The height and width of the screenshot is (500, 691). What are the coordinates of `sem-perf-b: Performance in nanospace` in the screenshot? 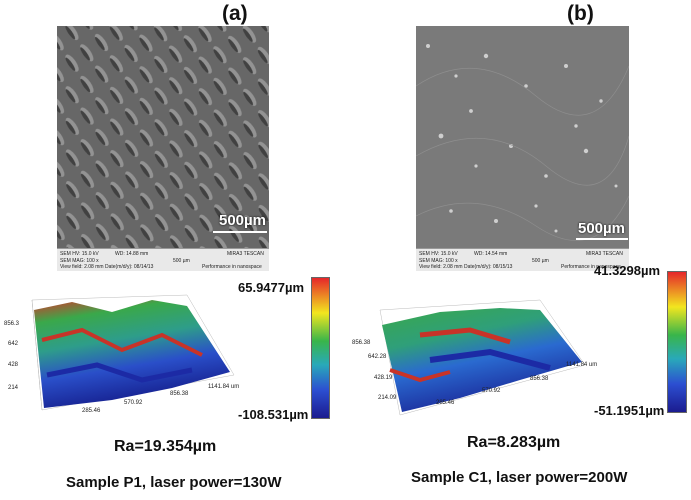 It's located at (591, 267).